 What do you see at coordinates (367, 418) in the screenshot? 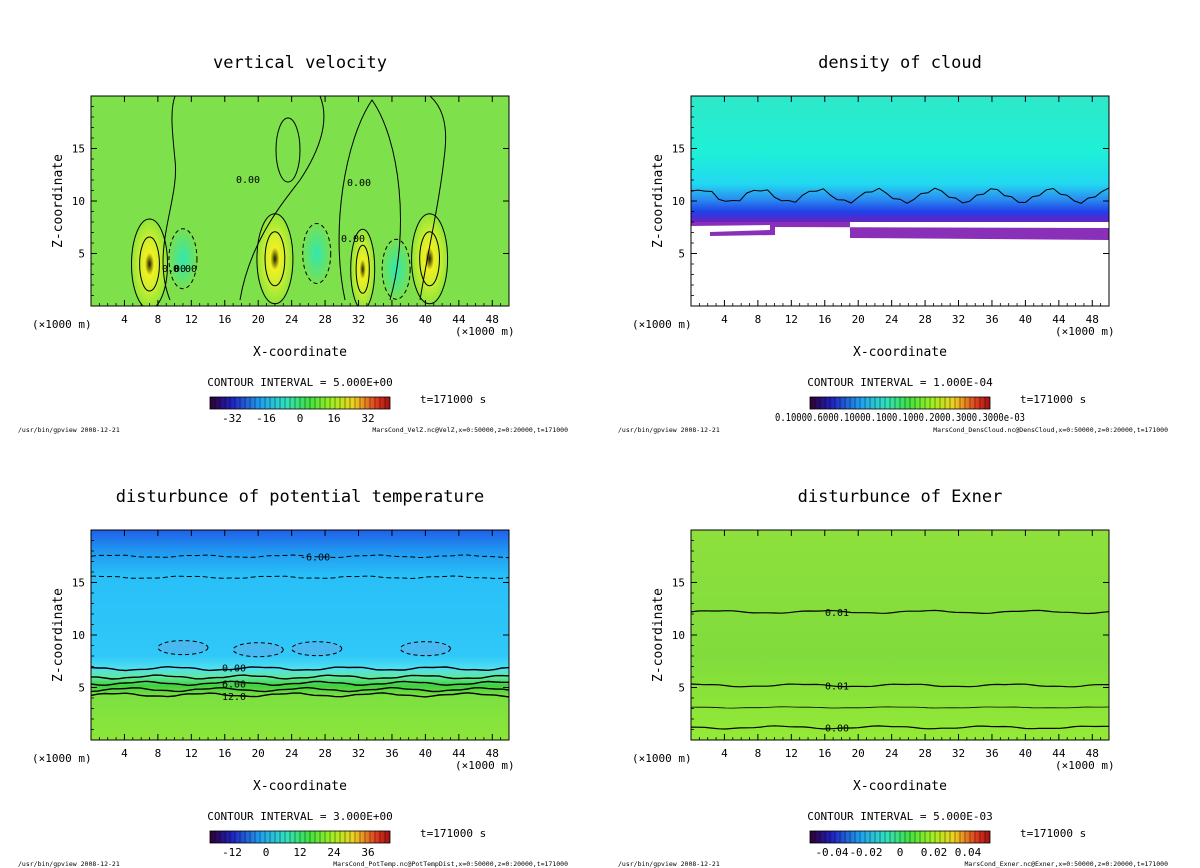
I see `colorbar-tick-label: 32` at bounding box center [367, 418].